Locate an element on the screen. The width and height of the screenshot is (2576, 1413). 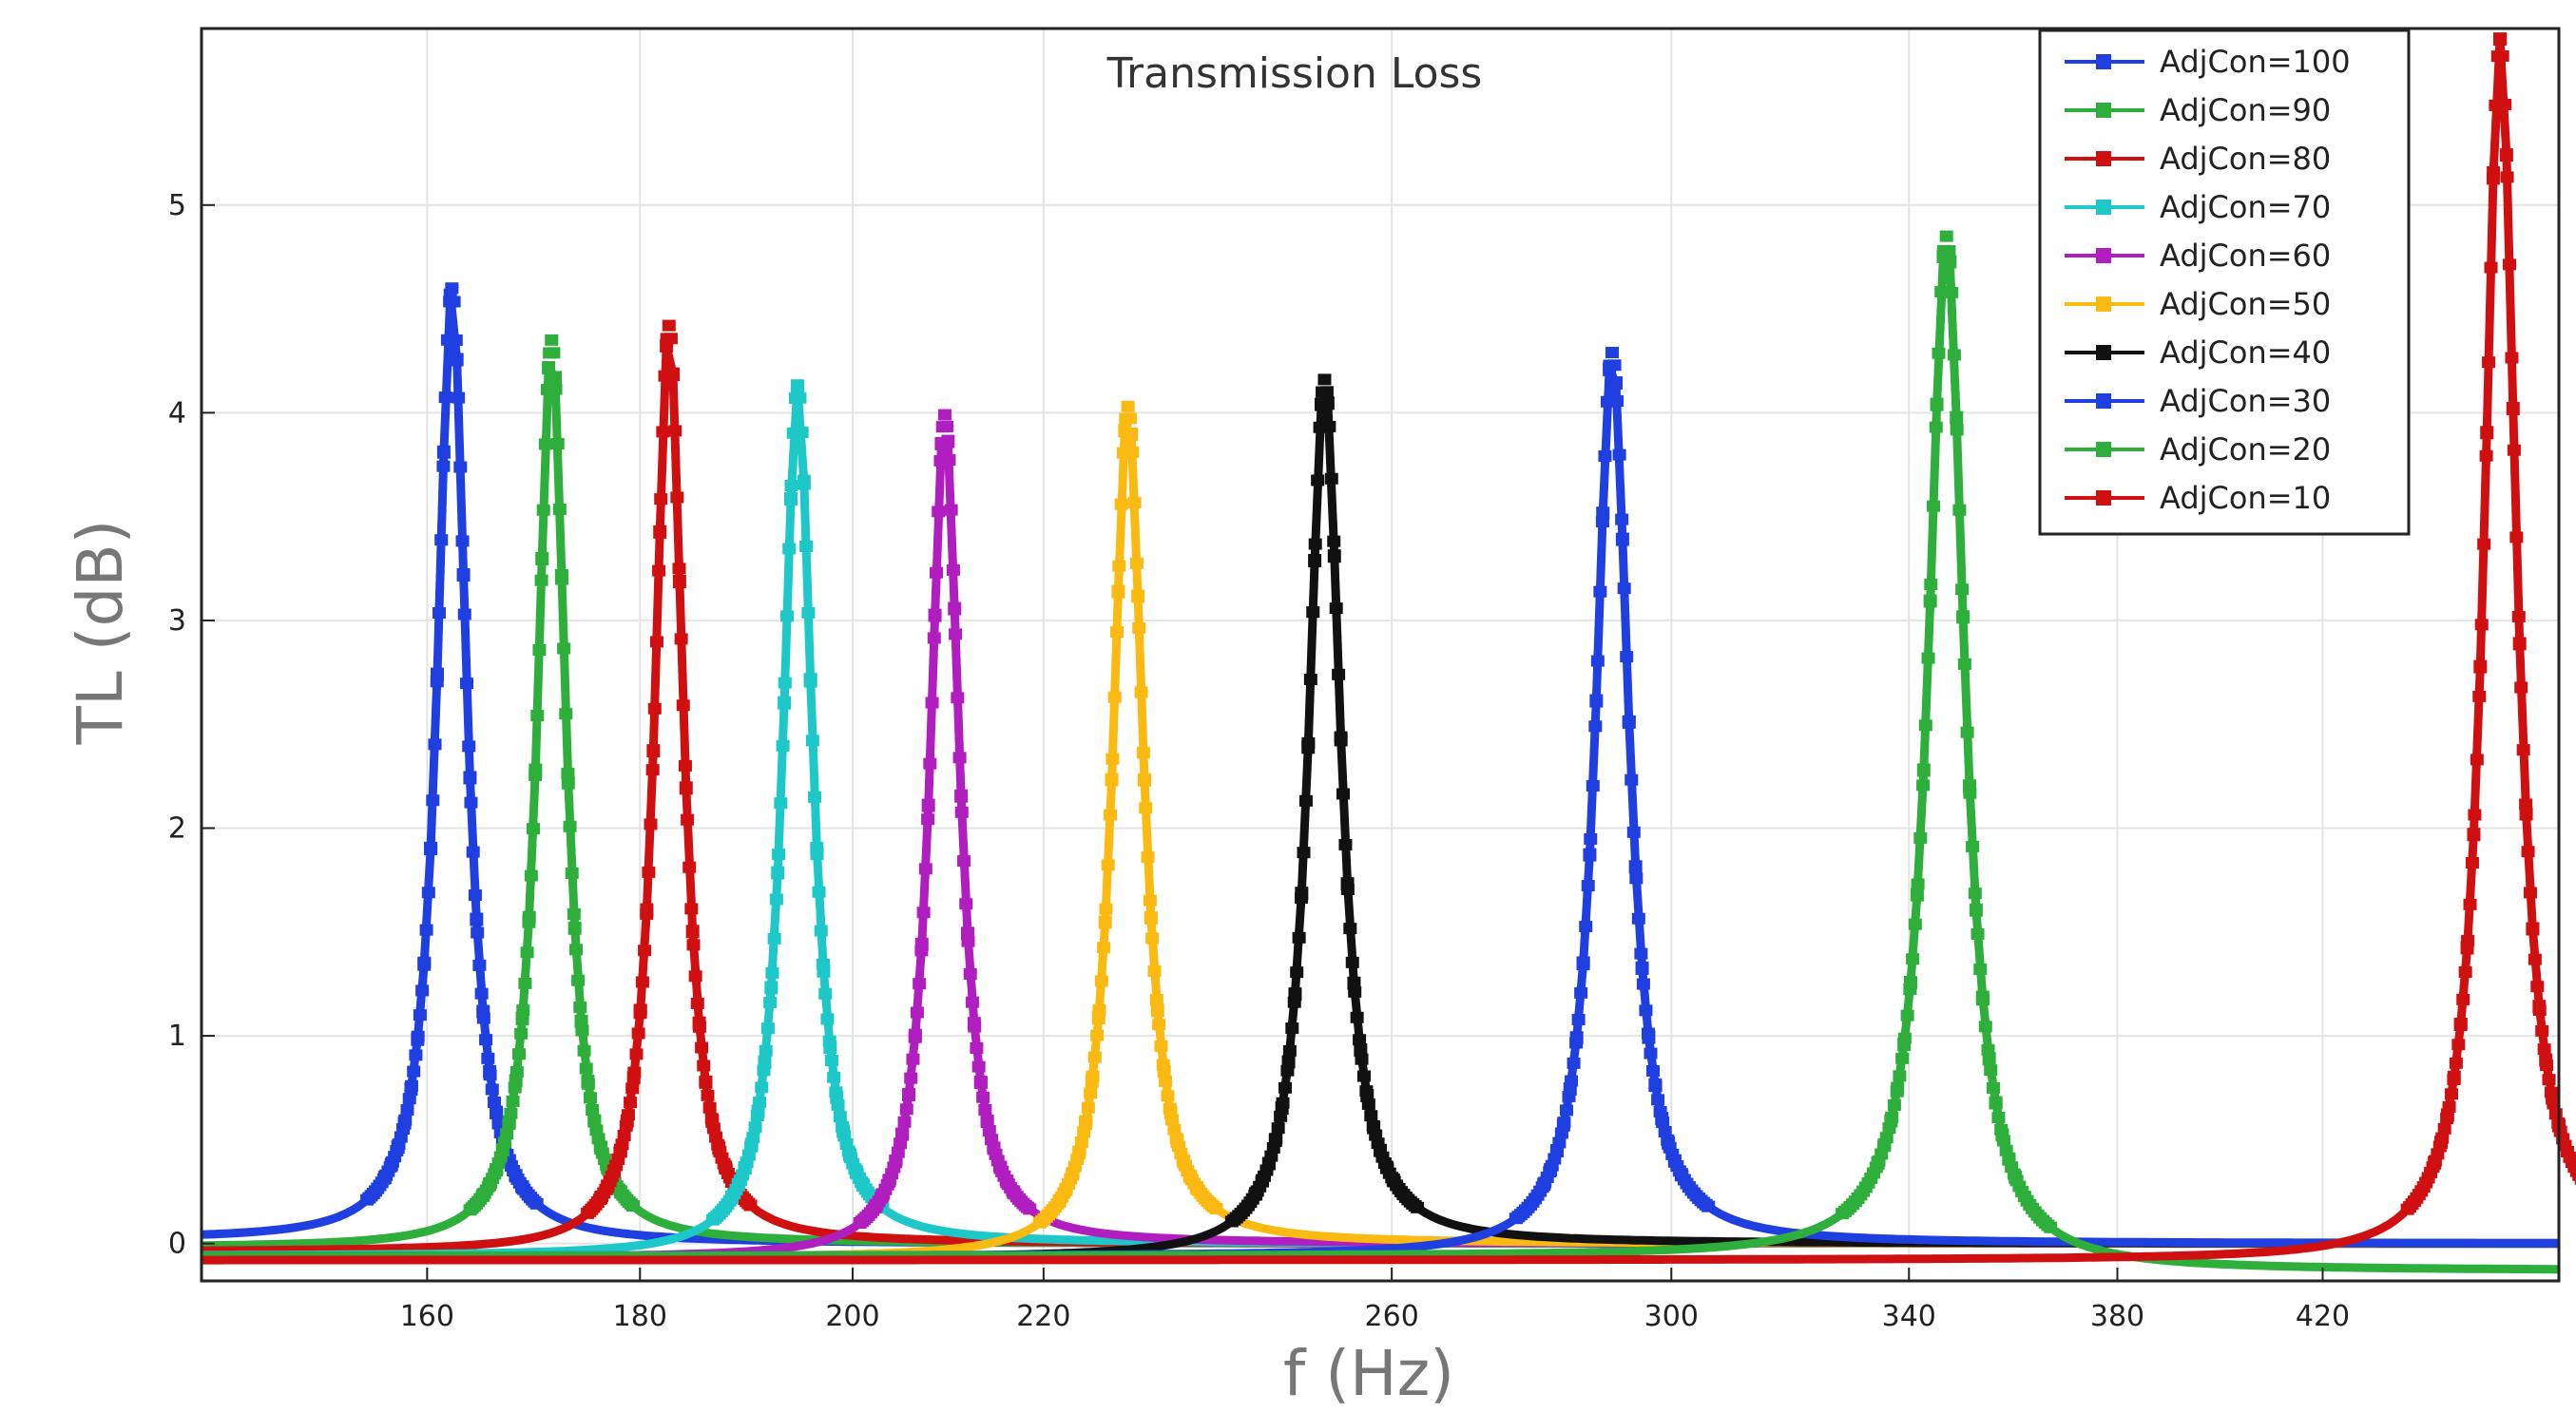
legend-label: AdjCon=70 is located at coordinates (2245, 207).